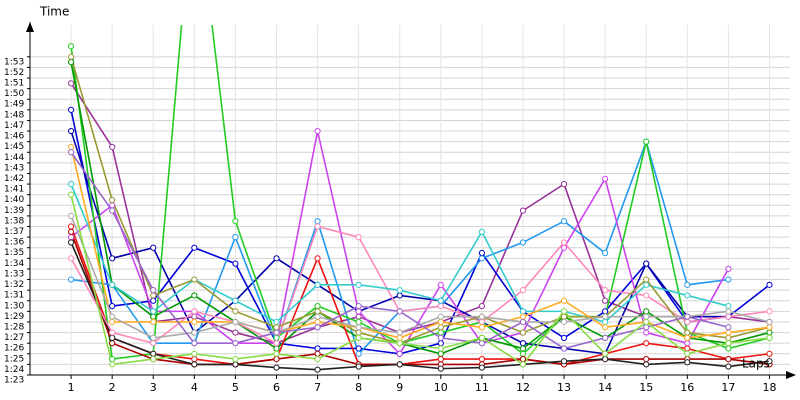 This screenshot has height=400, width=800. I want to click on x-tick-label: 16, so click(687, 387).